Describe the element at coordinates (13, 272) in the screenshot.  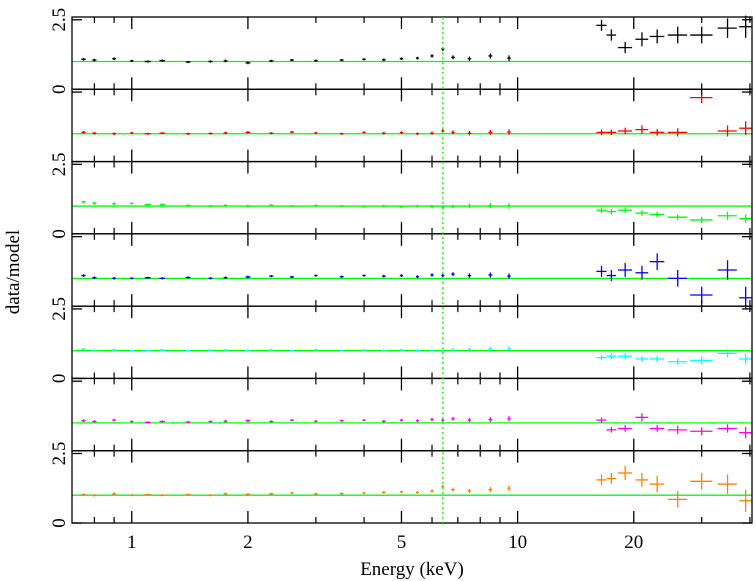
I see `y-axis-label: data/model` at that location.